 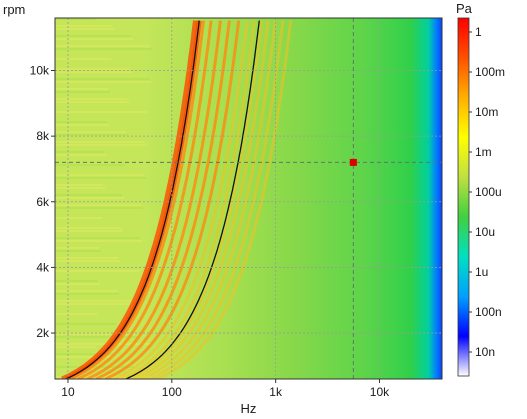 I want to click on y-tick-label: 6k, so click(x=43, y=202).